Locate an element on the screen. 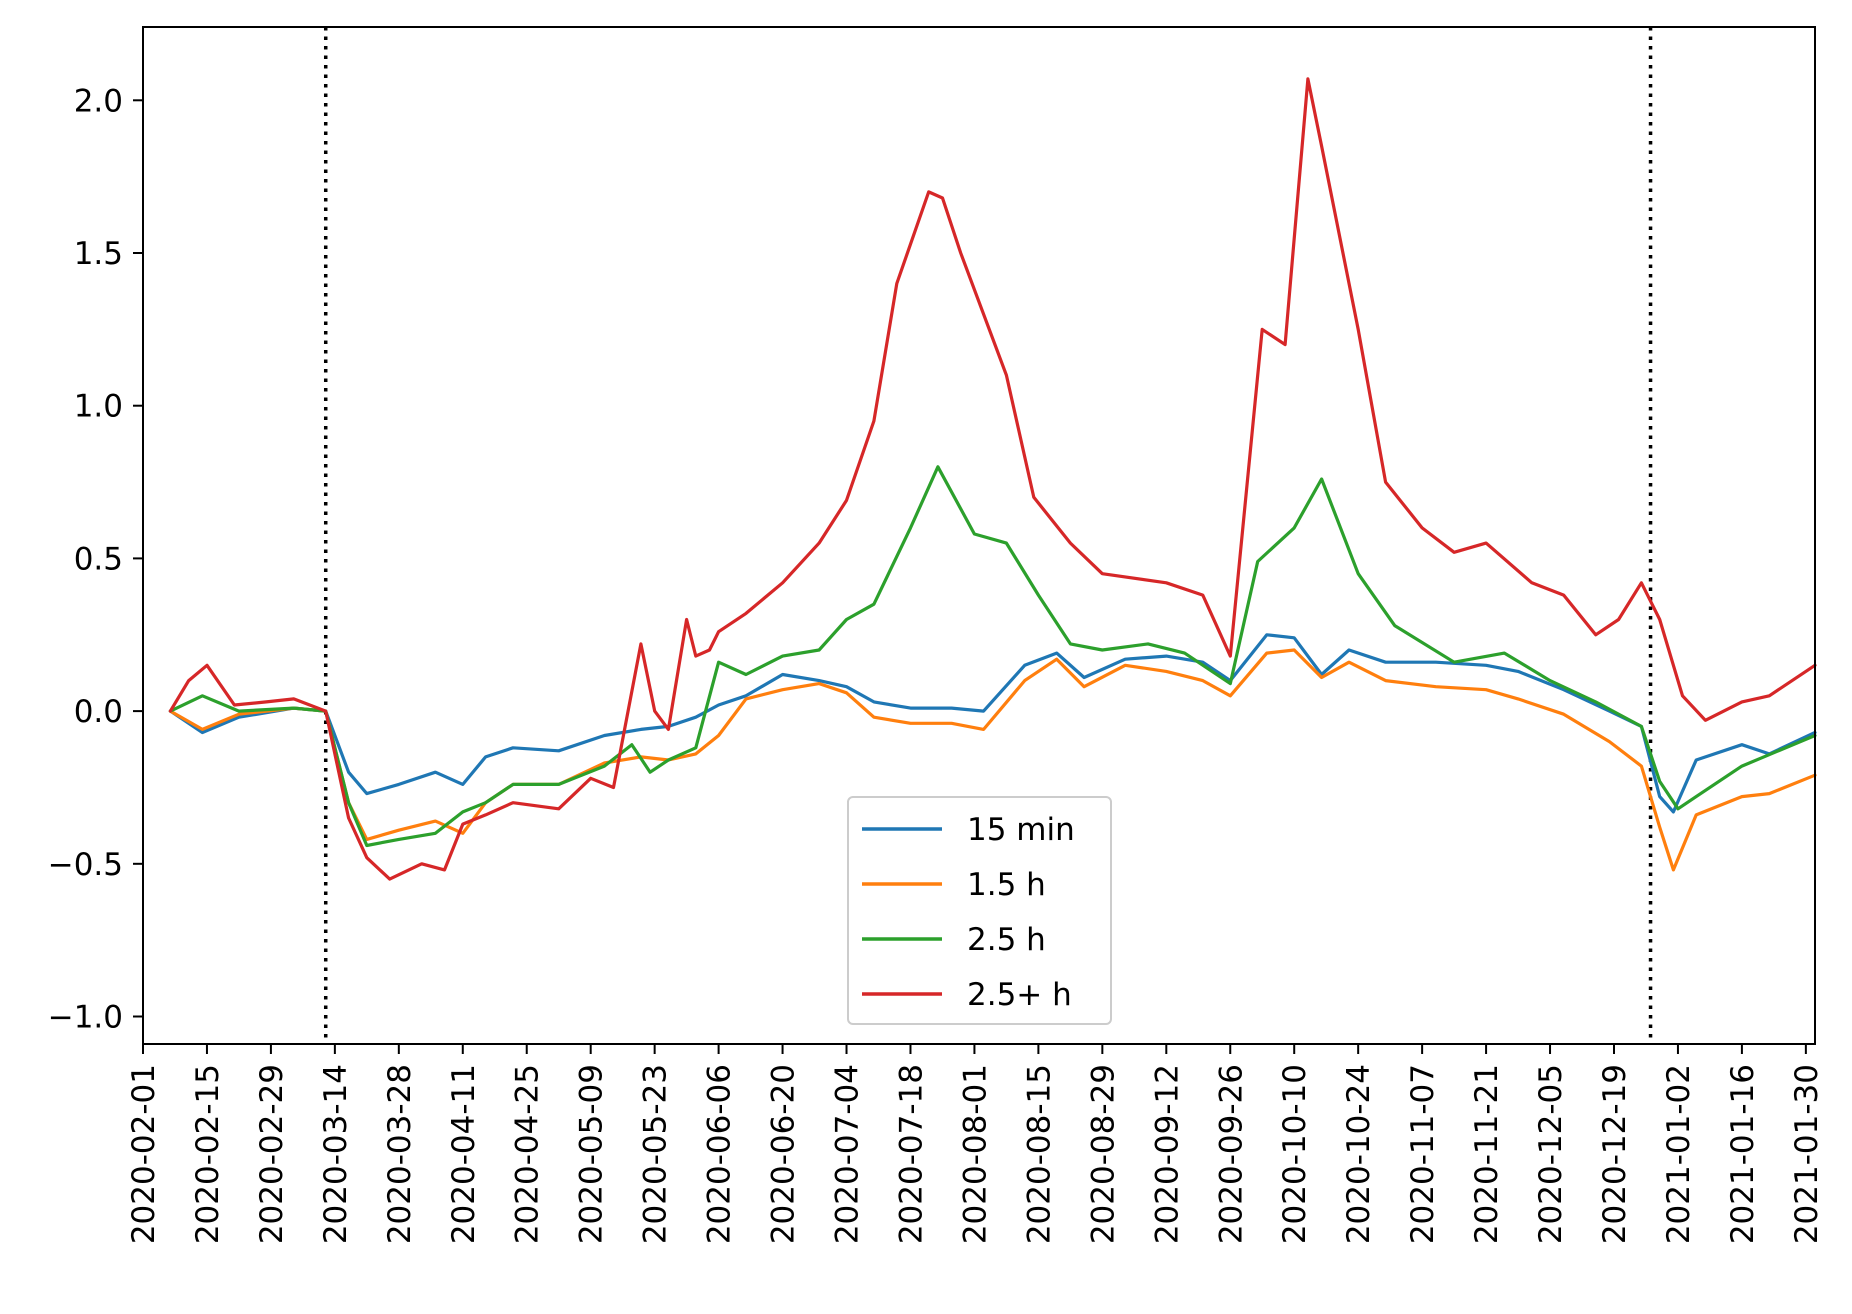 This screenshot has height=1314, width=1852. y-tick-label-5: 1.5 is located at coordinates (98, 254).